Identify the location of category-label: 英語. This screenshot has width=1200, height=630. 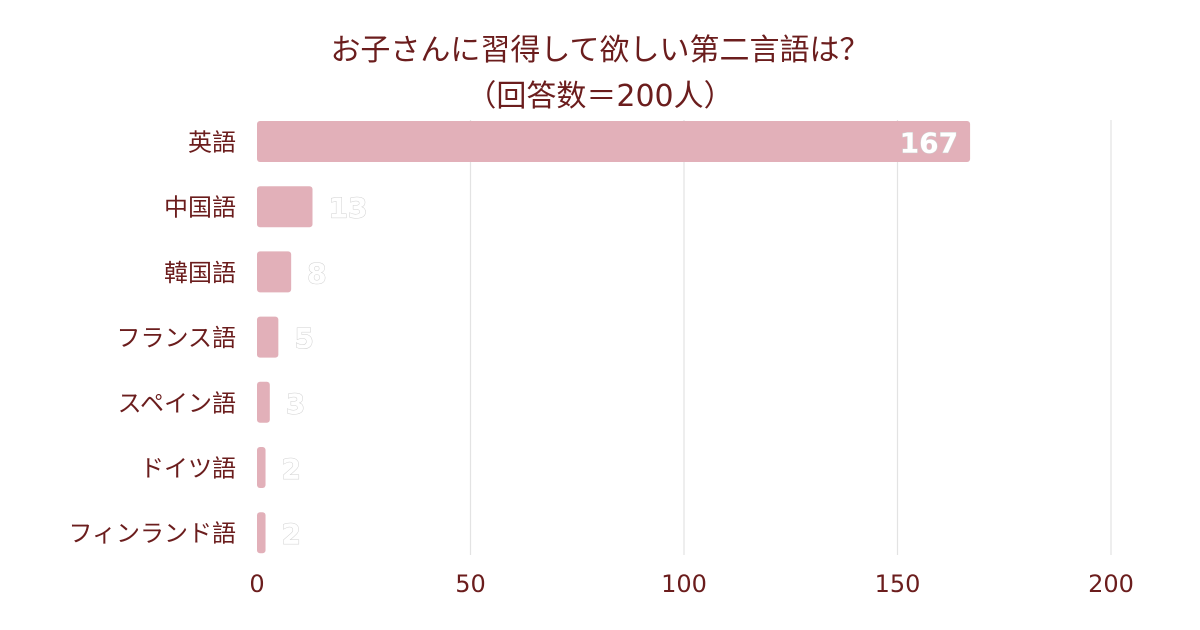
(212, 143).